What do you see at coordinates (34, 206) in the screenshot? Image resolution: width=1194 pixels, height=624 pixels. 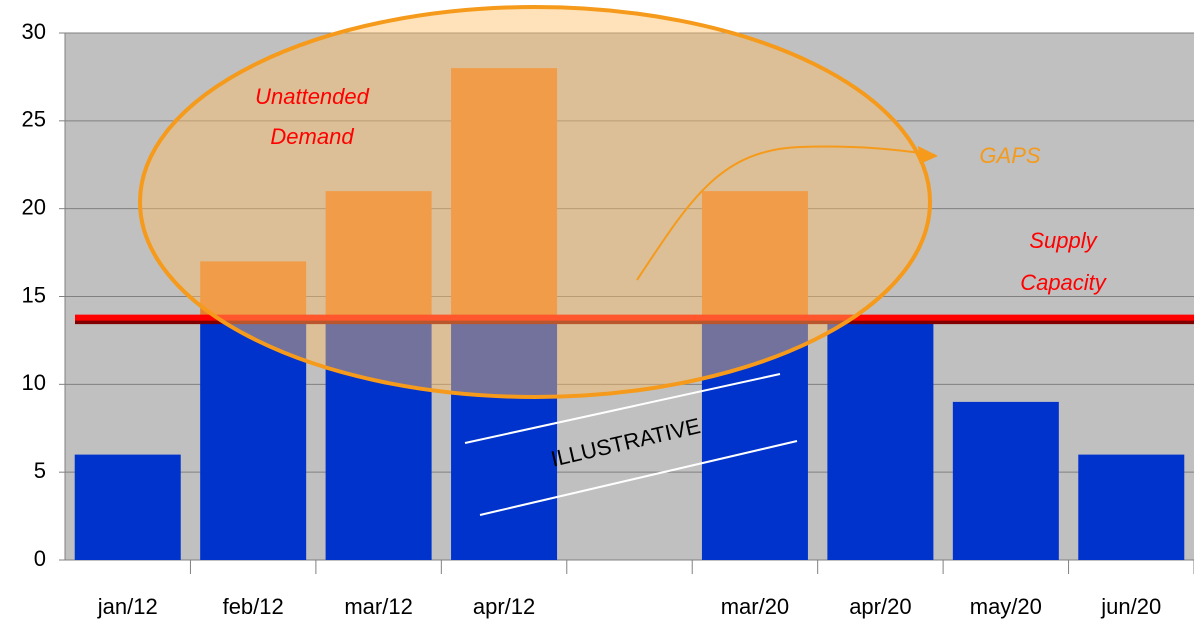 I see `y-tick-label: 20` at bounding box center [34, 206].